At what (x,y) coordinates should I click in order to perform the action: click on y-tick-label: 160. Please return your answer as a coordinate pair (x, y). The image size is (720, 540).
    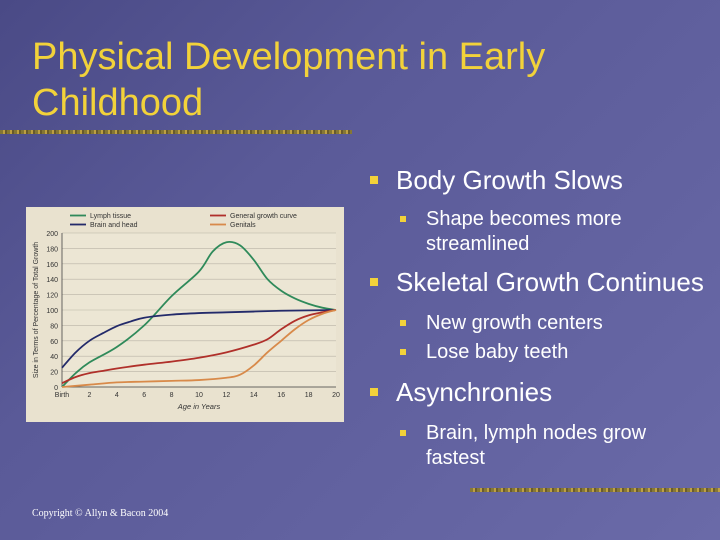
    Looking at the image, I should click on (52, 265).